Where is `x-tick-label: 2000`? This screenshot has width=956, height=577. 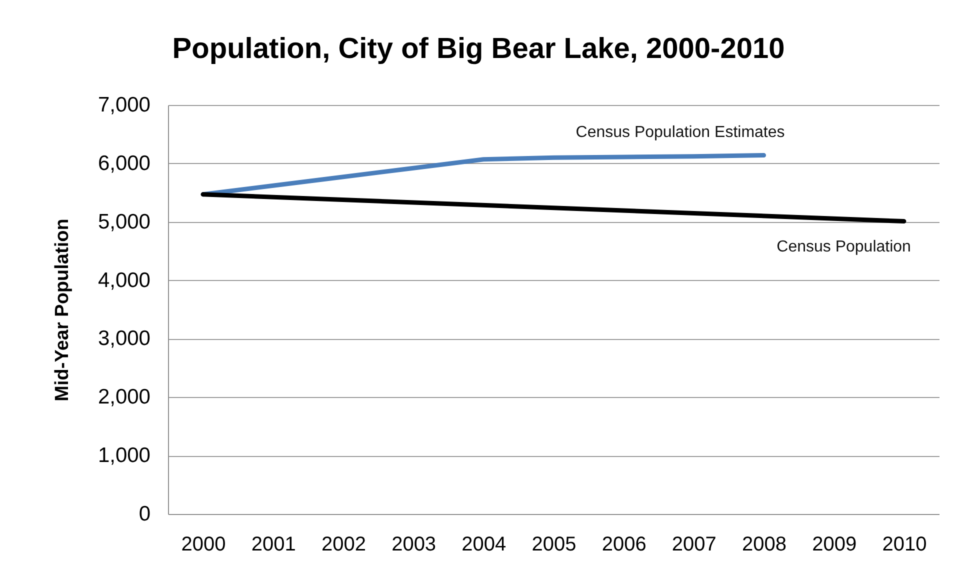
x-tick-label: 2000 is located at coordinates (203, 545).